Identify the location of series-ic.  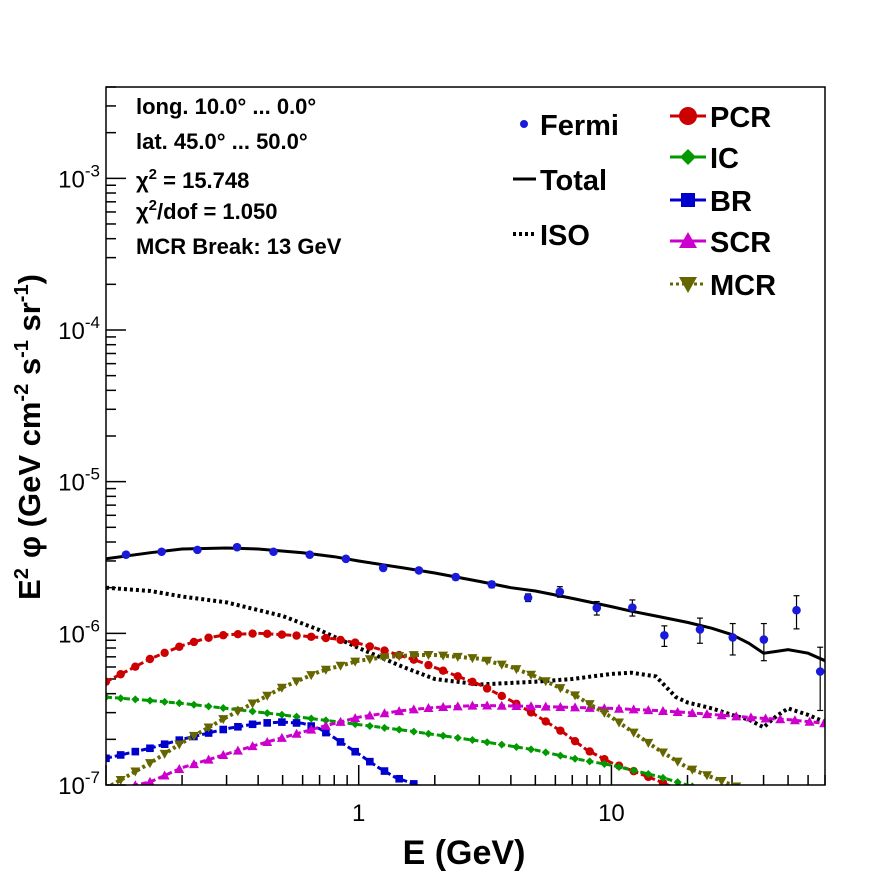
(400, 739).